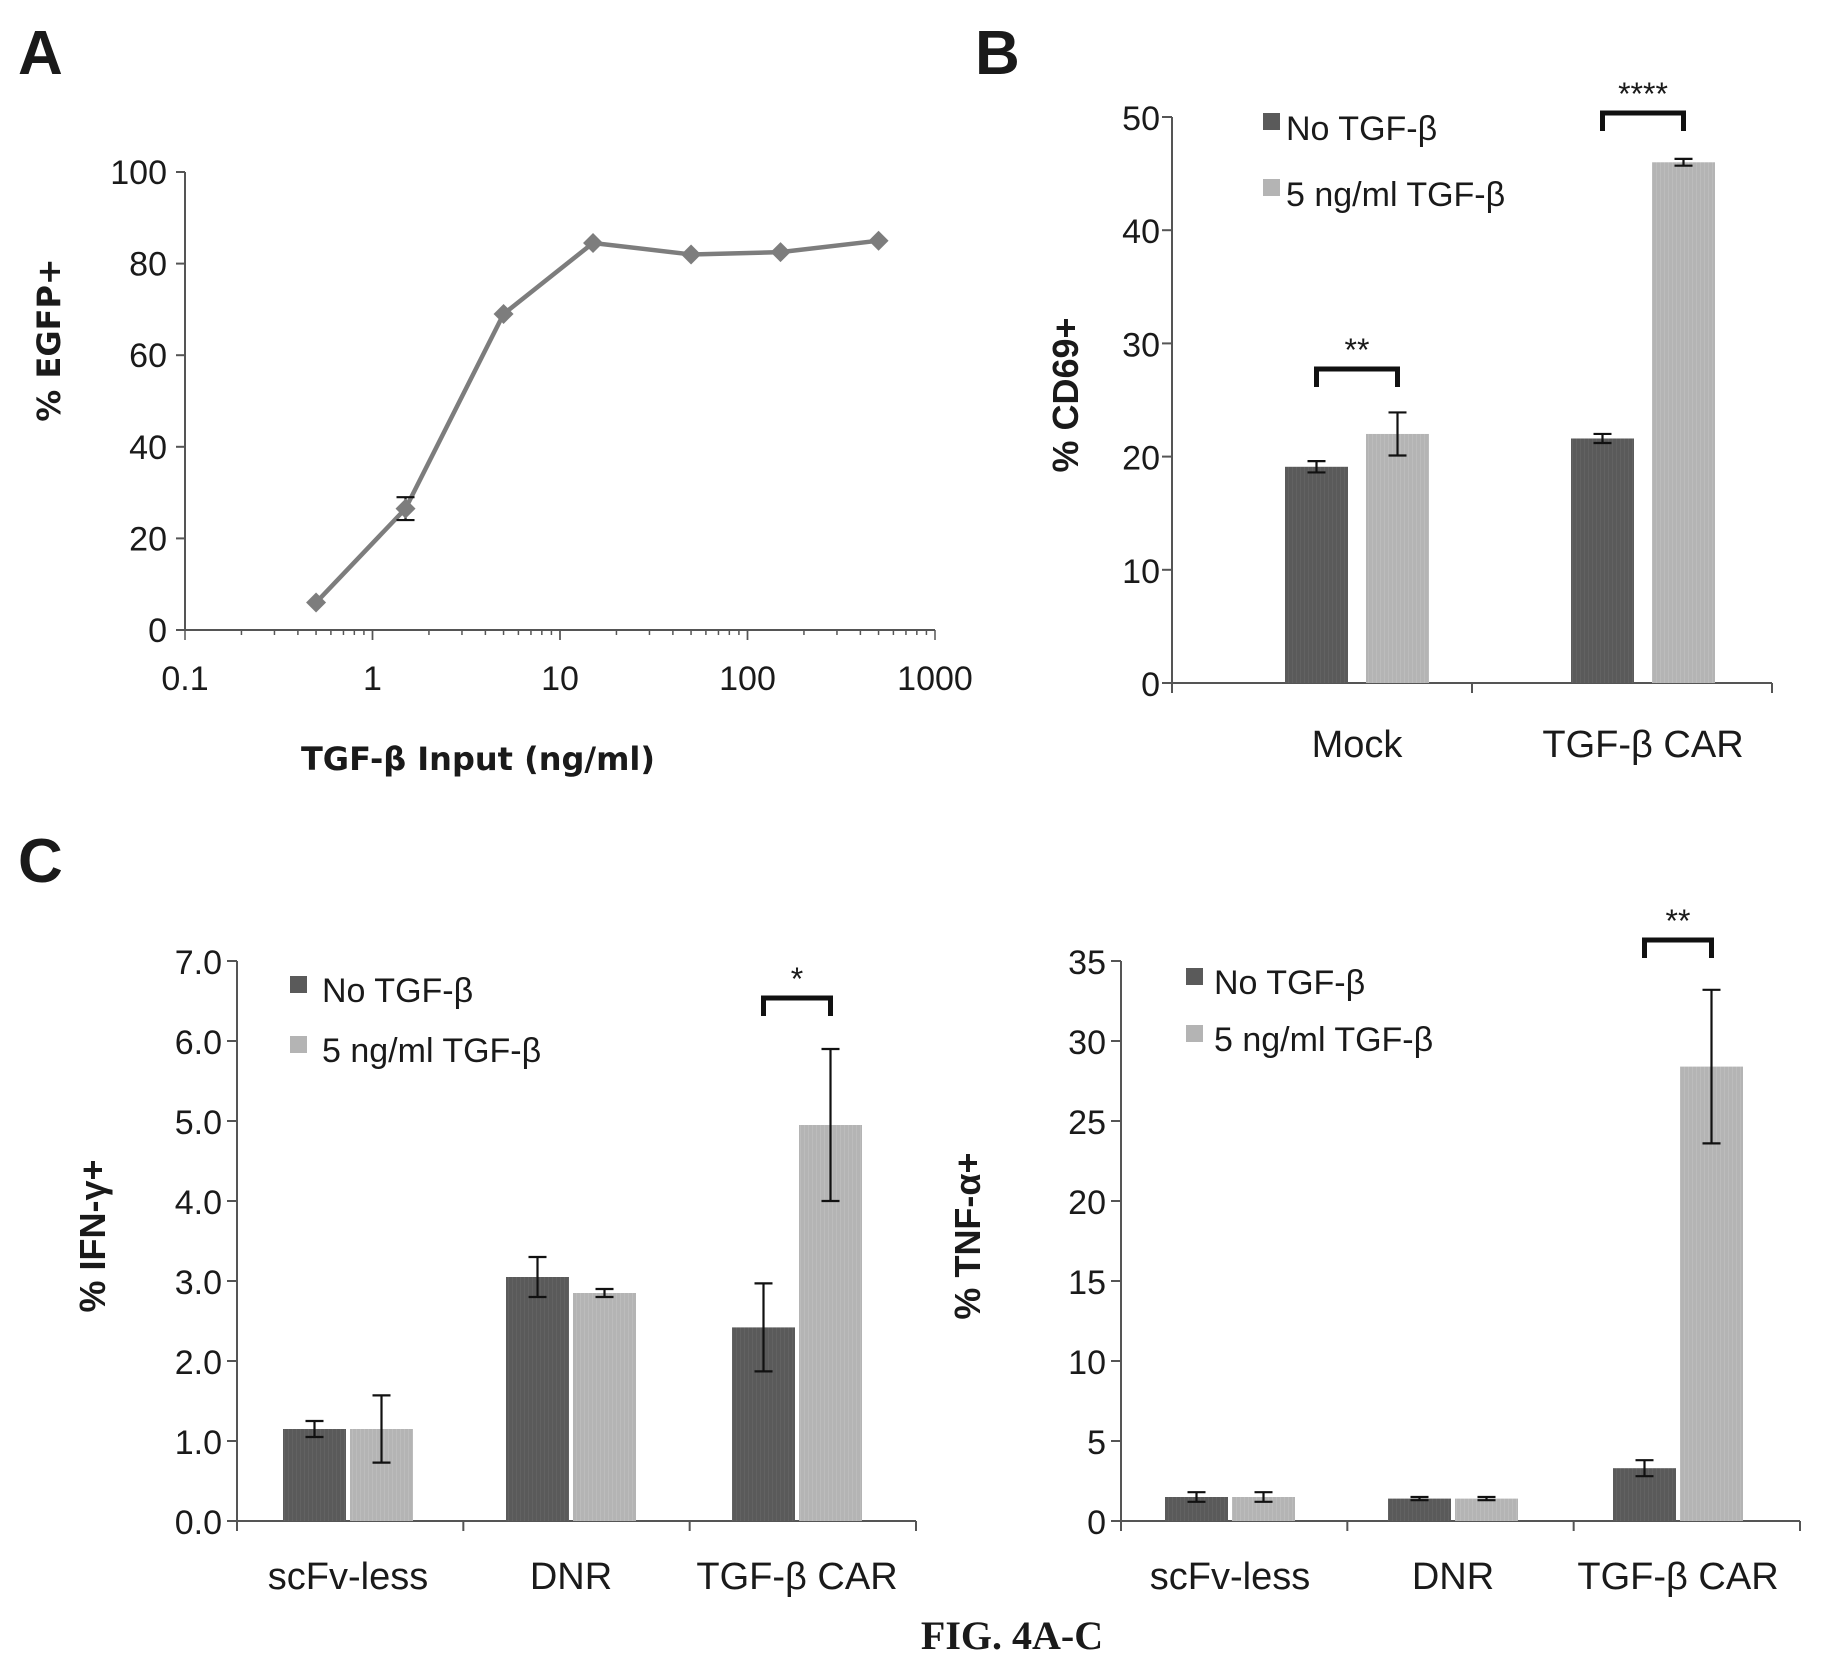 The image size is (1826, 1675). What do you see at coordinates (1096, 1443) in the screenshot?
I see `panel-c-tnf-ytick-label: 5` at bounding box center [1096, 1443].